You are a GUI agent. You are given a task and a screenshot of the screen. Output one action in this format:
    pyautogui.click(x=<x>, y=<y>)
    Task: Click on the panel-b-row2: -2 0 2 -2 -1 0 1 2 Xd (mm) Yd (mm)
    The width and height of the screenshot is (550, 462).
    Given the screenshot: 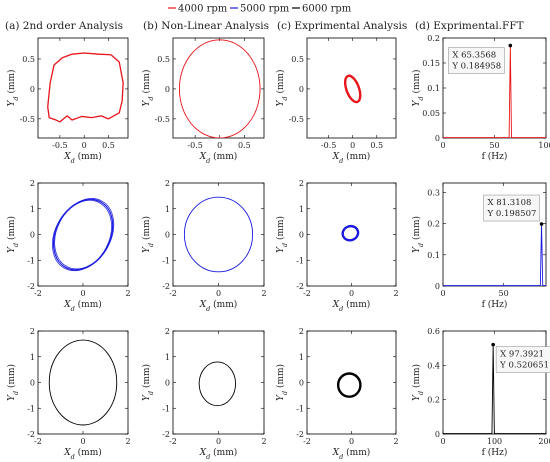 What is the action you would take?
    pyautogui.click(x=204, y=246)
    